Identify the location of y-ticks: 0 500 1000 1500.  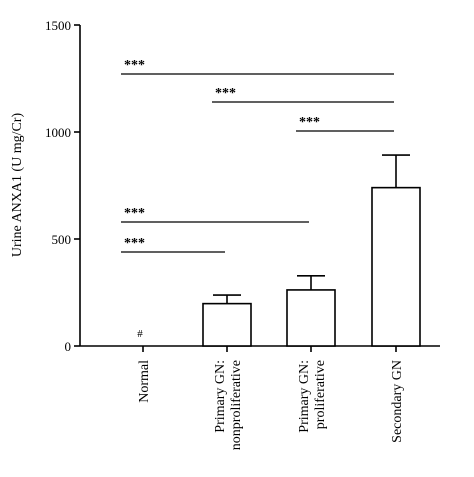
(62, 186).